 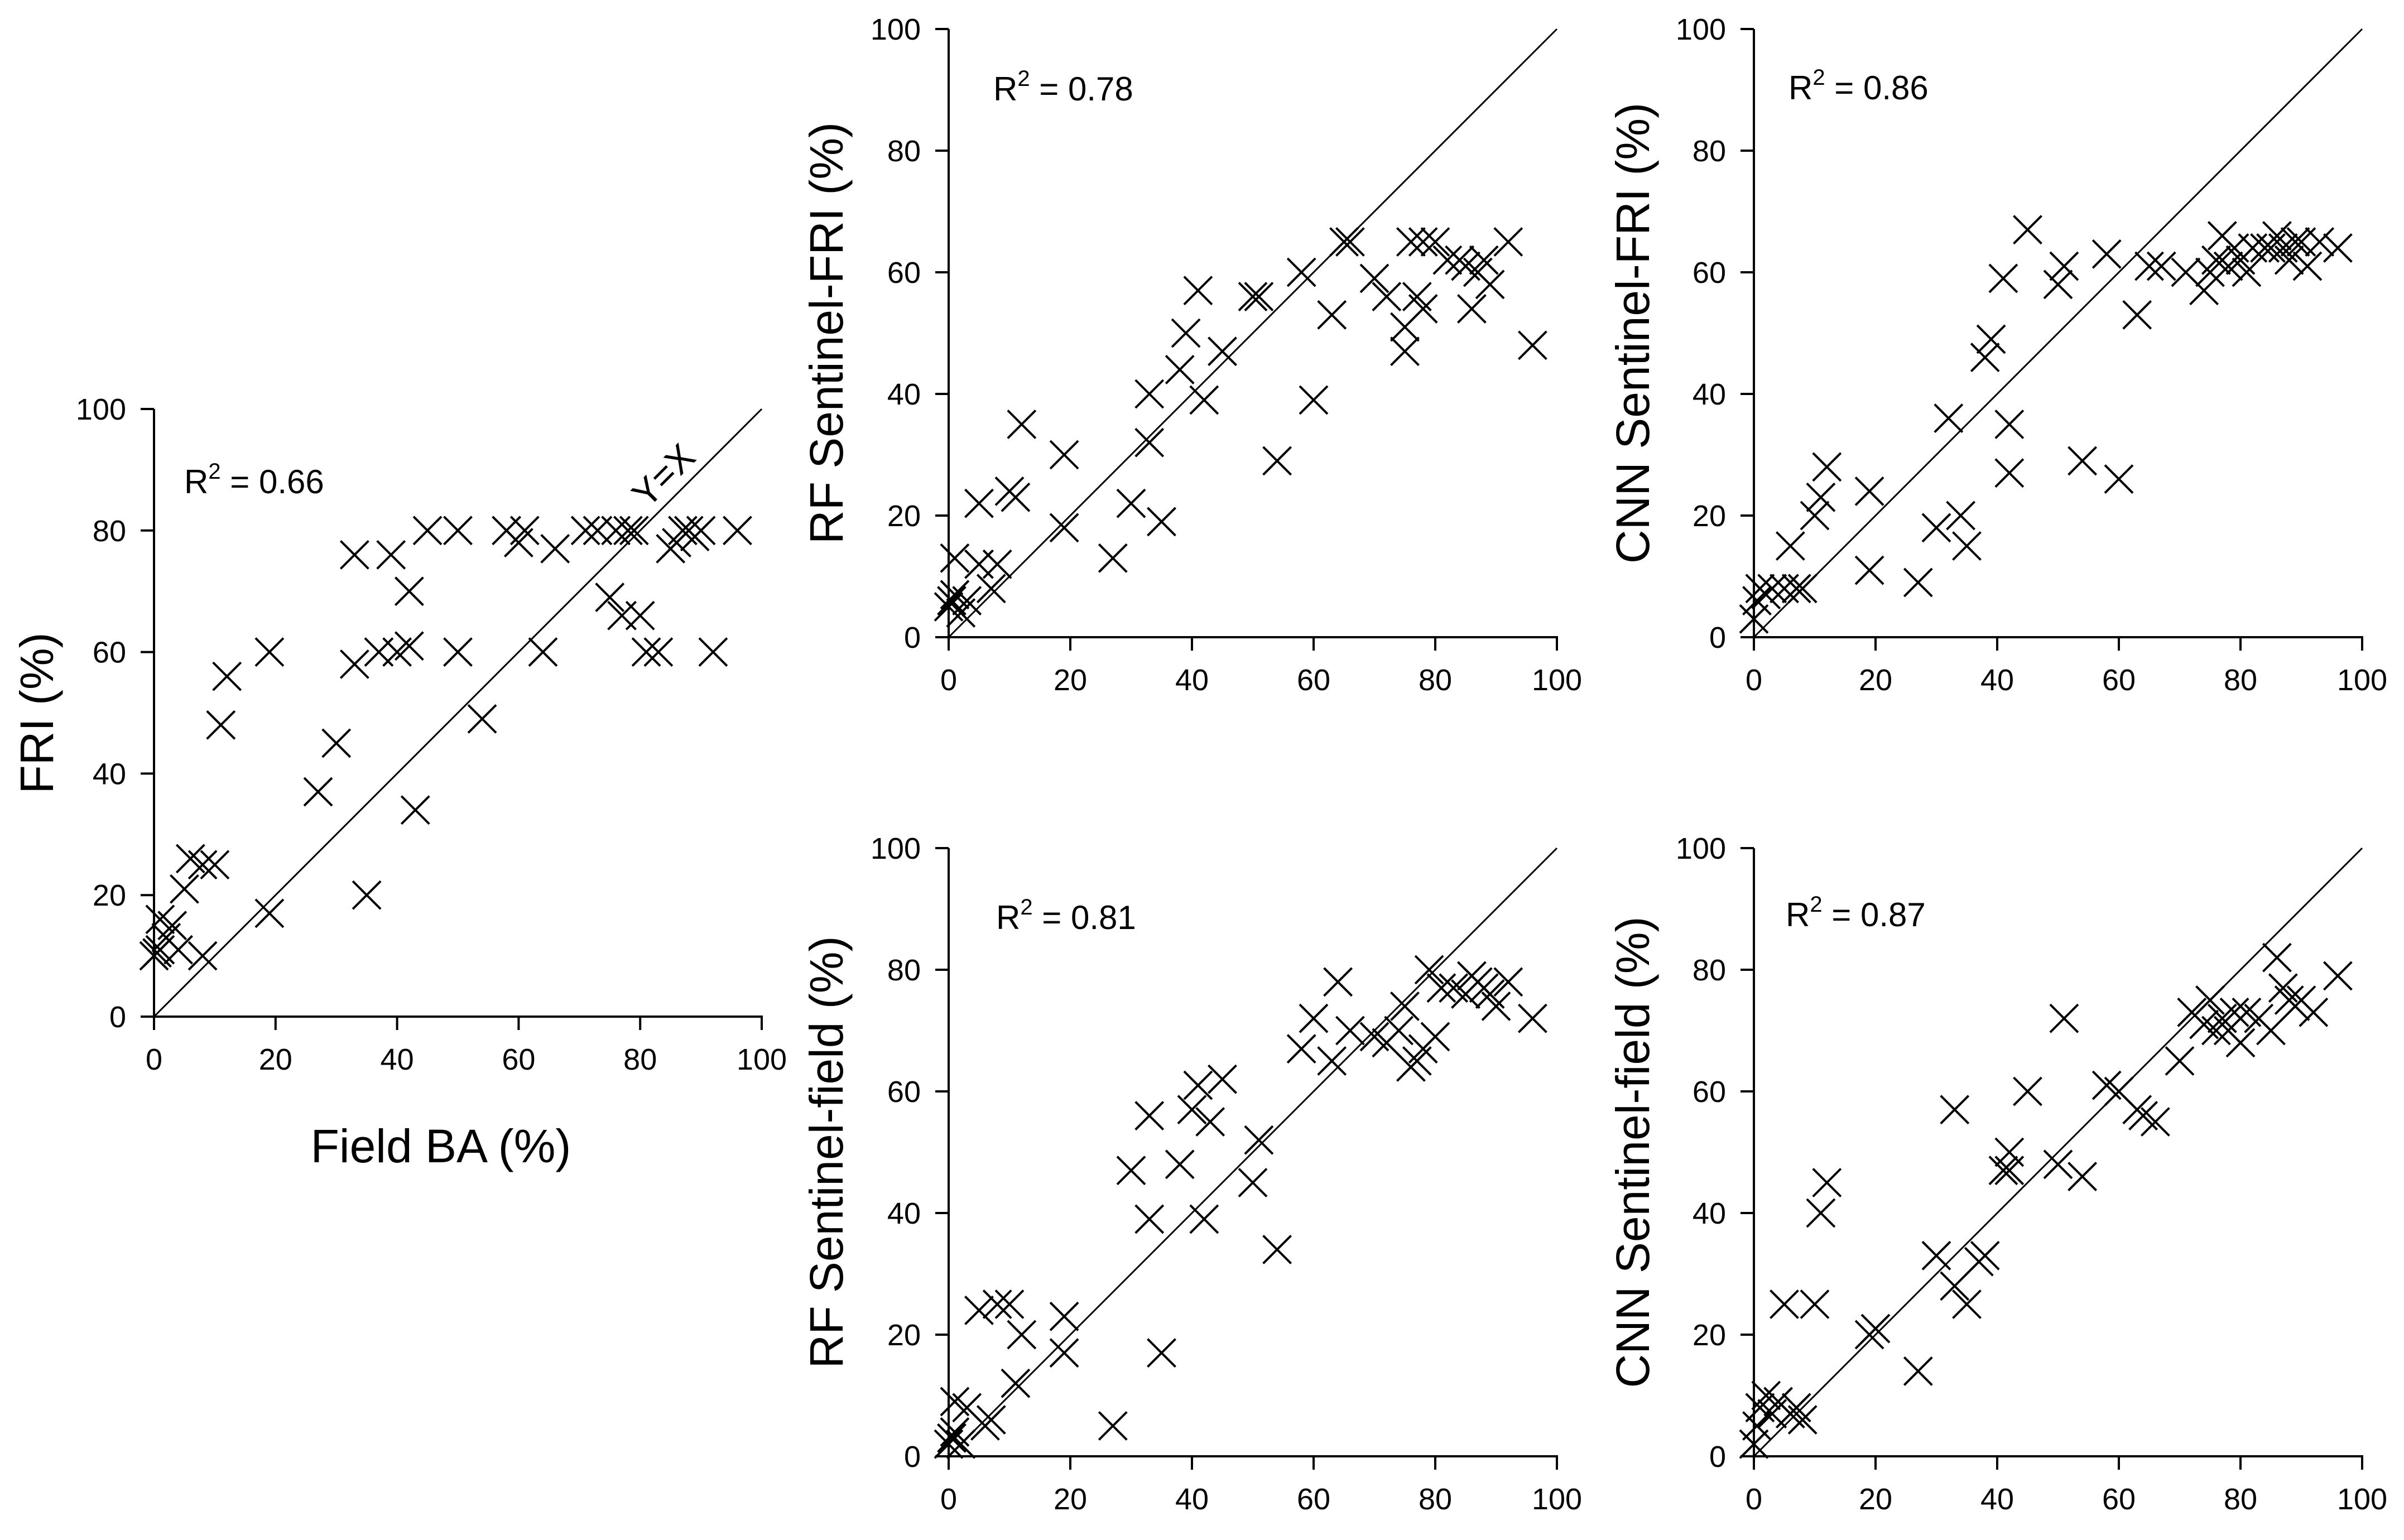 I want to click on r-squared-label: R2 = 0.78, so click(x=1063, y=87).